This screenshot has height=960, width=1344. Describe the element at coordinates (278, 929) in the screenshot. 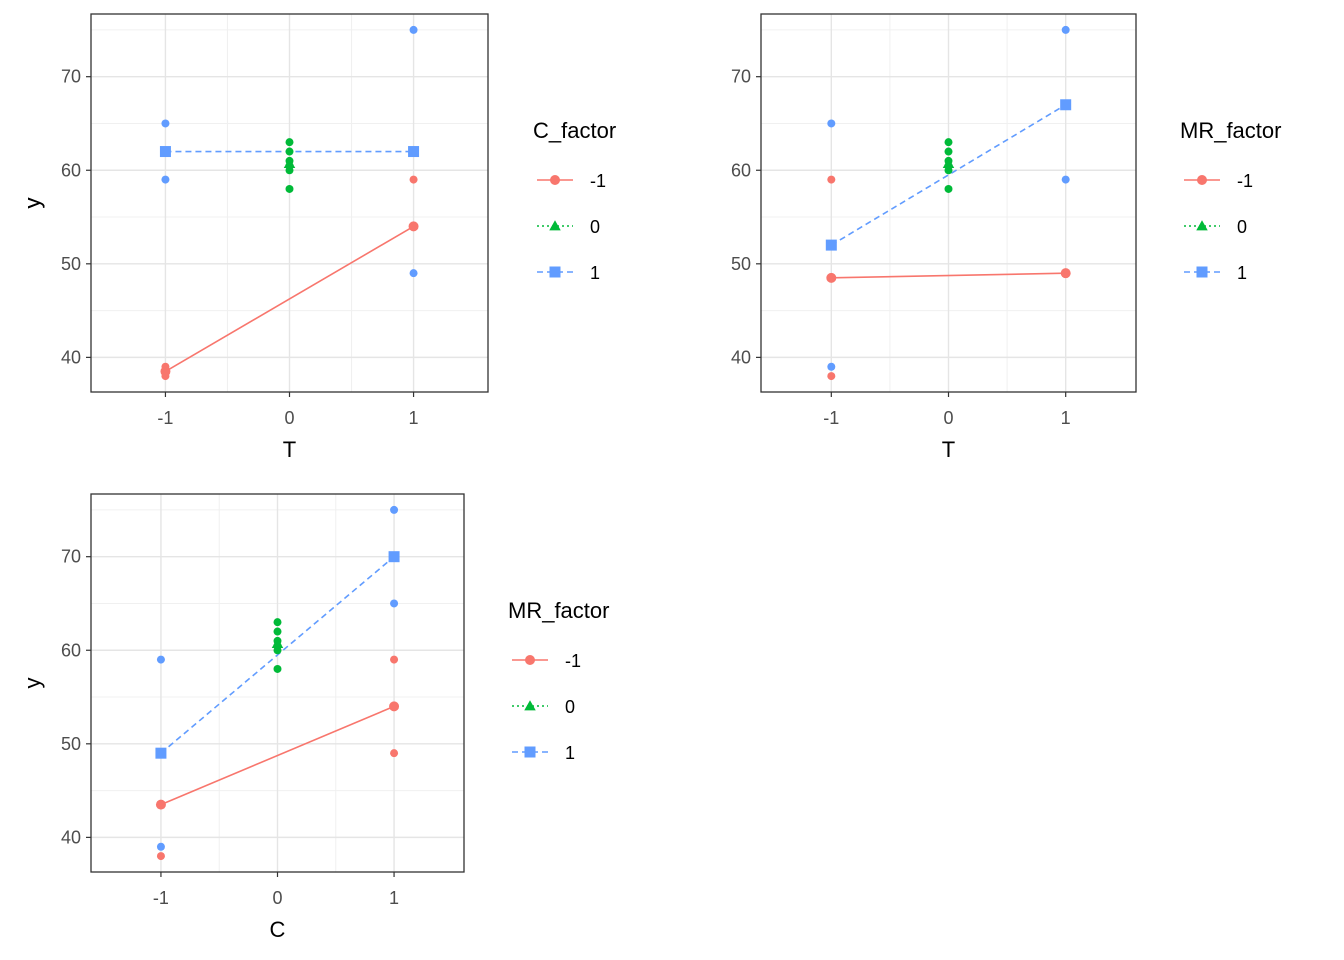

I see `x-axis-title: C` at that location.